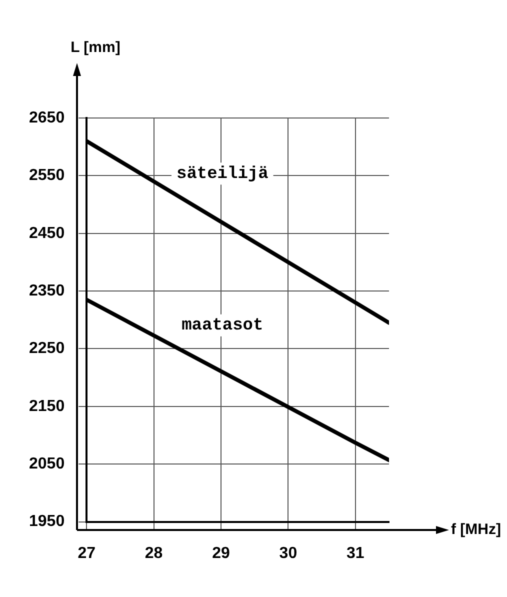 Image resolution: width=507 pixels, height=597 pixels. Describe the element at coordinates (288, 553) in the screenshot. I see `x-tick-label: 30` at that location.